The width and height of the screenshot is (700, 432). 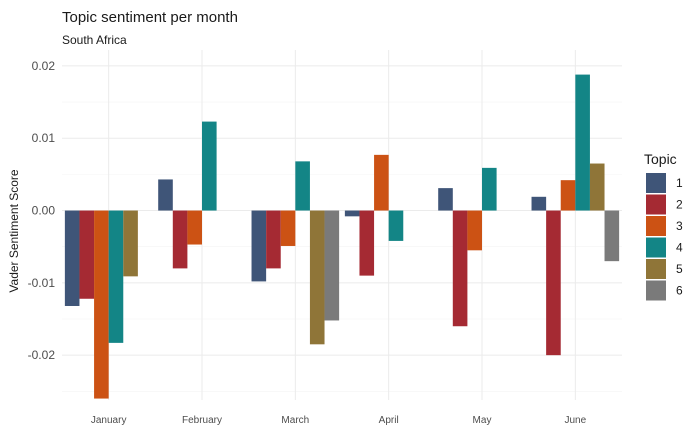 I want to click on chart-subtitle: South Africa, so click(x=94, y=40).